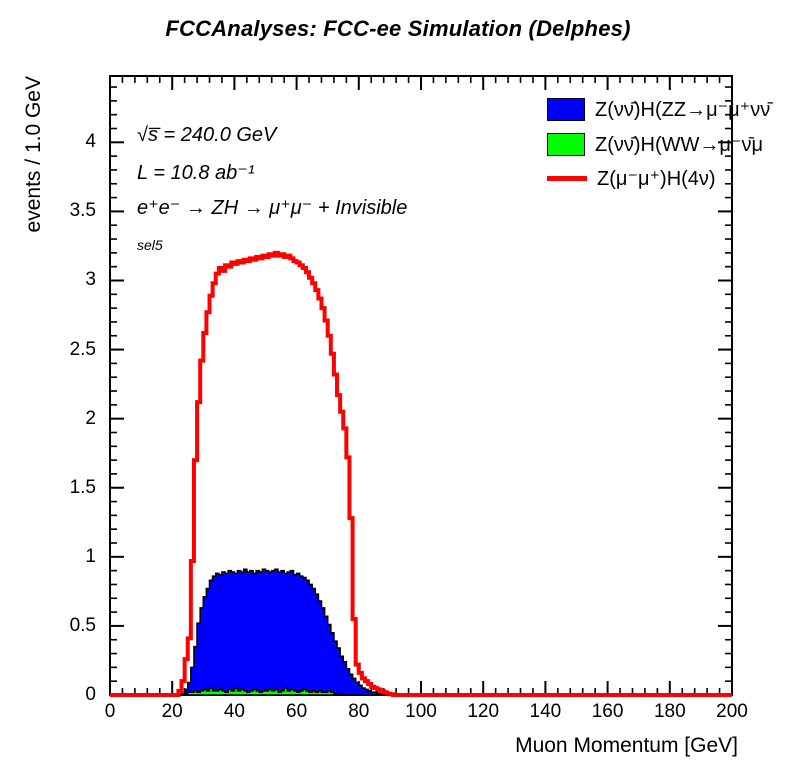 Image resolution: width=796 pixels, height=772 pixels. Describe the element at coordinates (567, 178) in the screenshot. I see `legend-line-red-icon` at that location.